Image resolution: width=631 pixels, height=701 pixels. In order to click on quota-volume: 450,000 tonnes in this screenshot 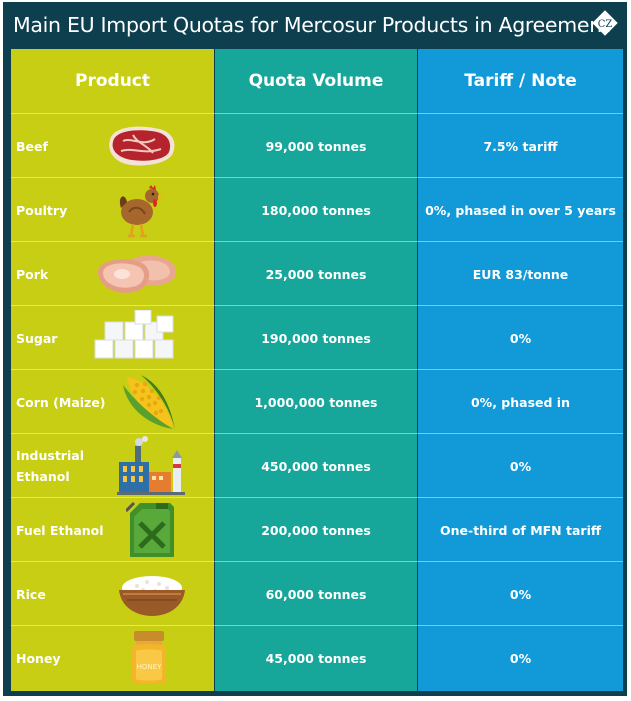, I will do `click(316, 466)`.